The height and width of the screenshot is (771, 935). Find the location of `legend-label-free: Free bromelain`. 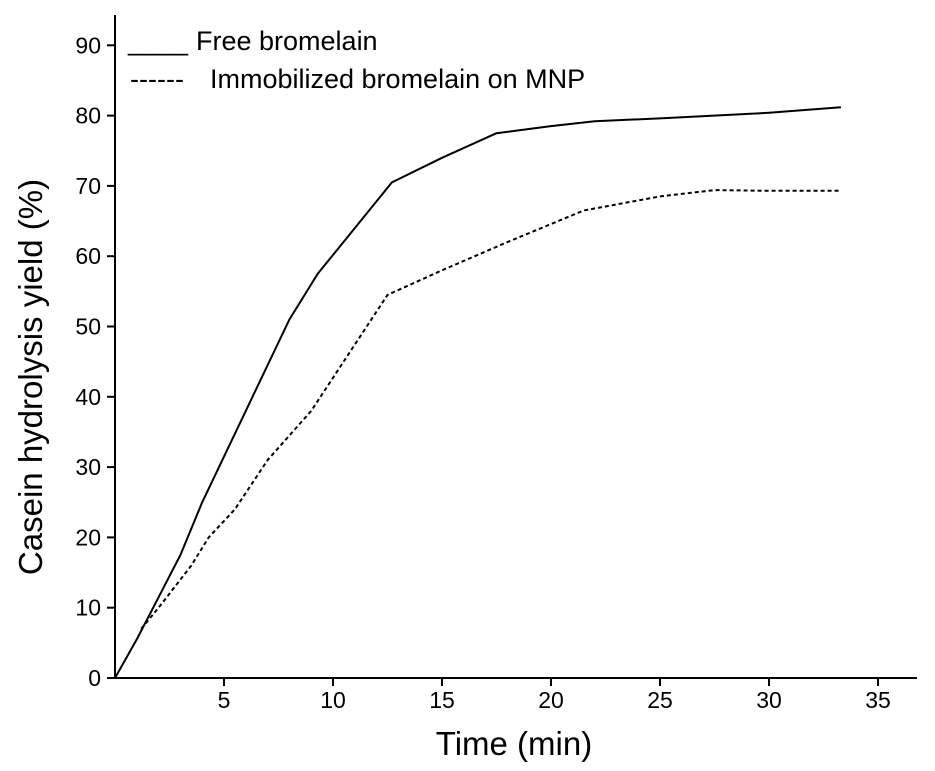

legend-label-free: Free bromelain is located at coordinates (287, 41).